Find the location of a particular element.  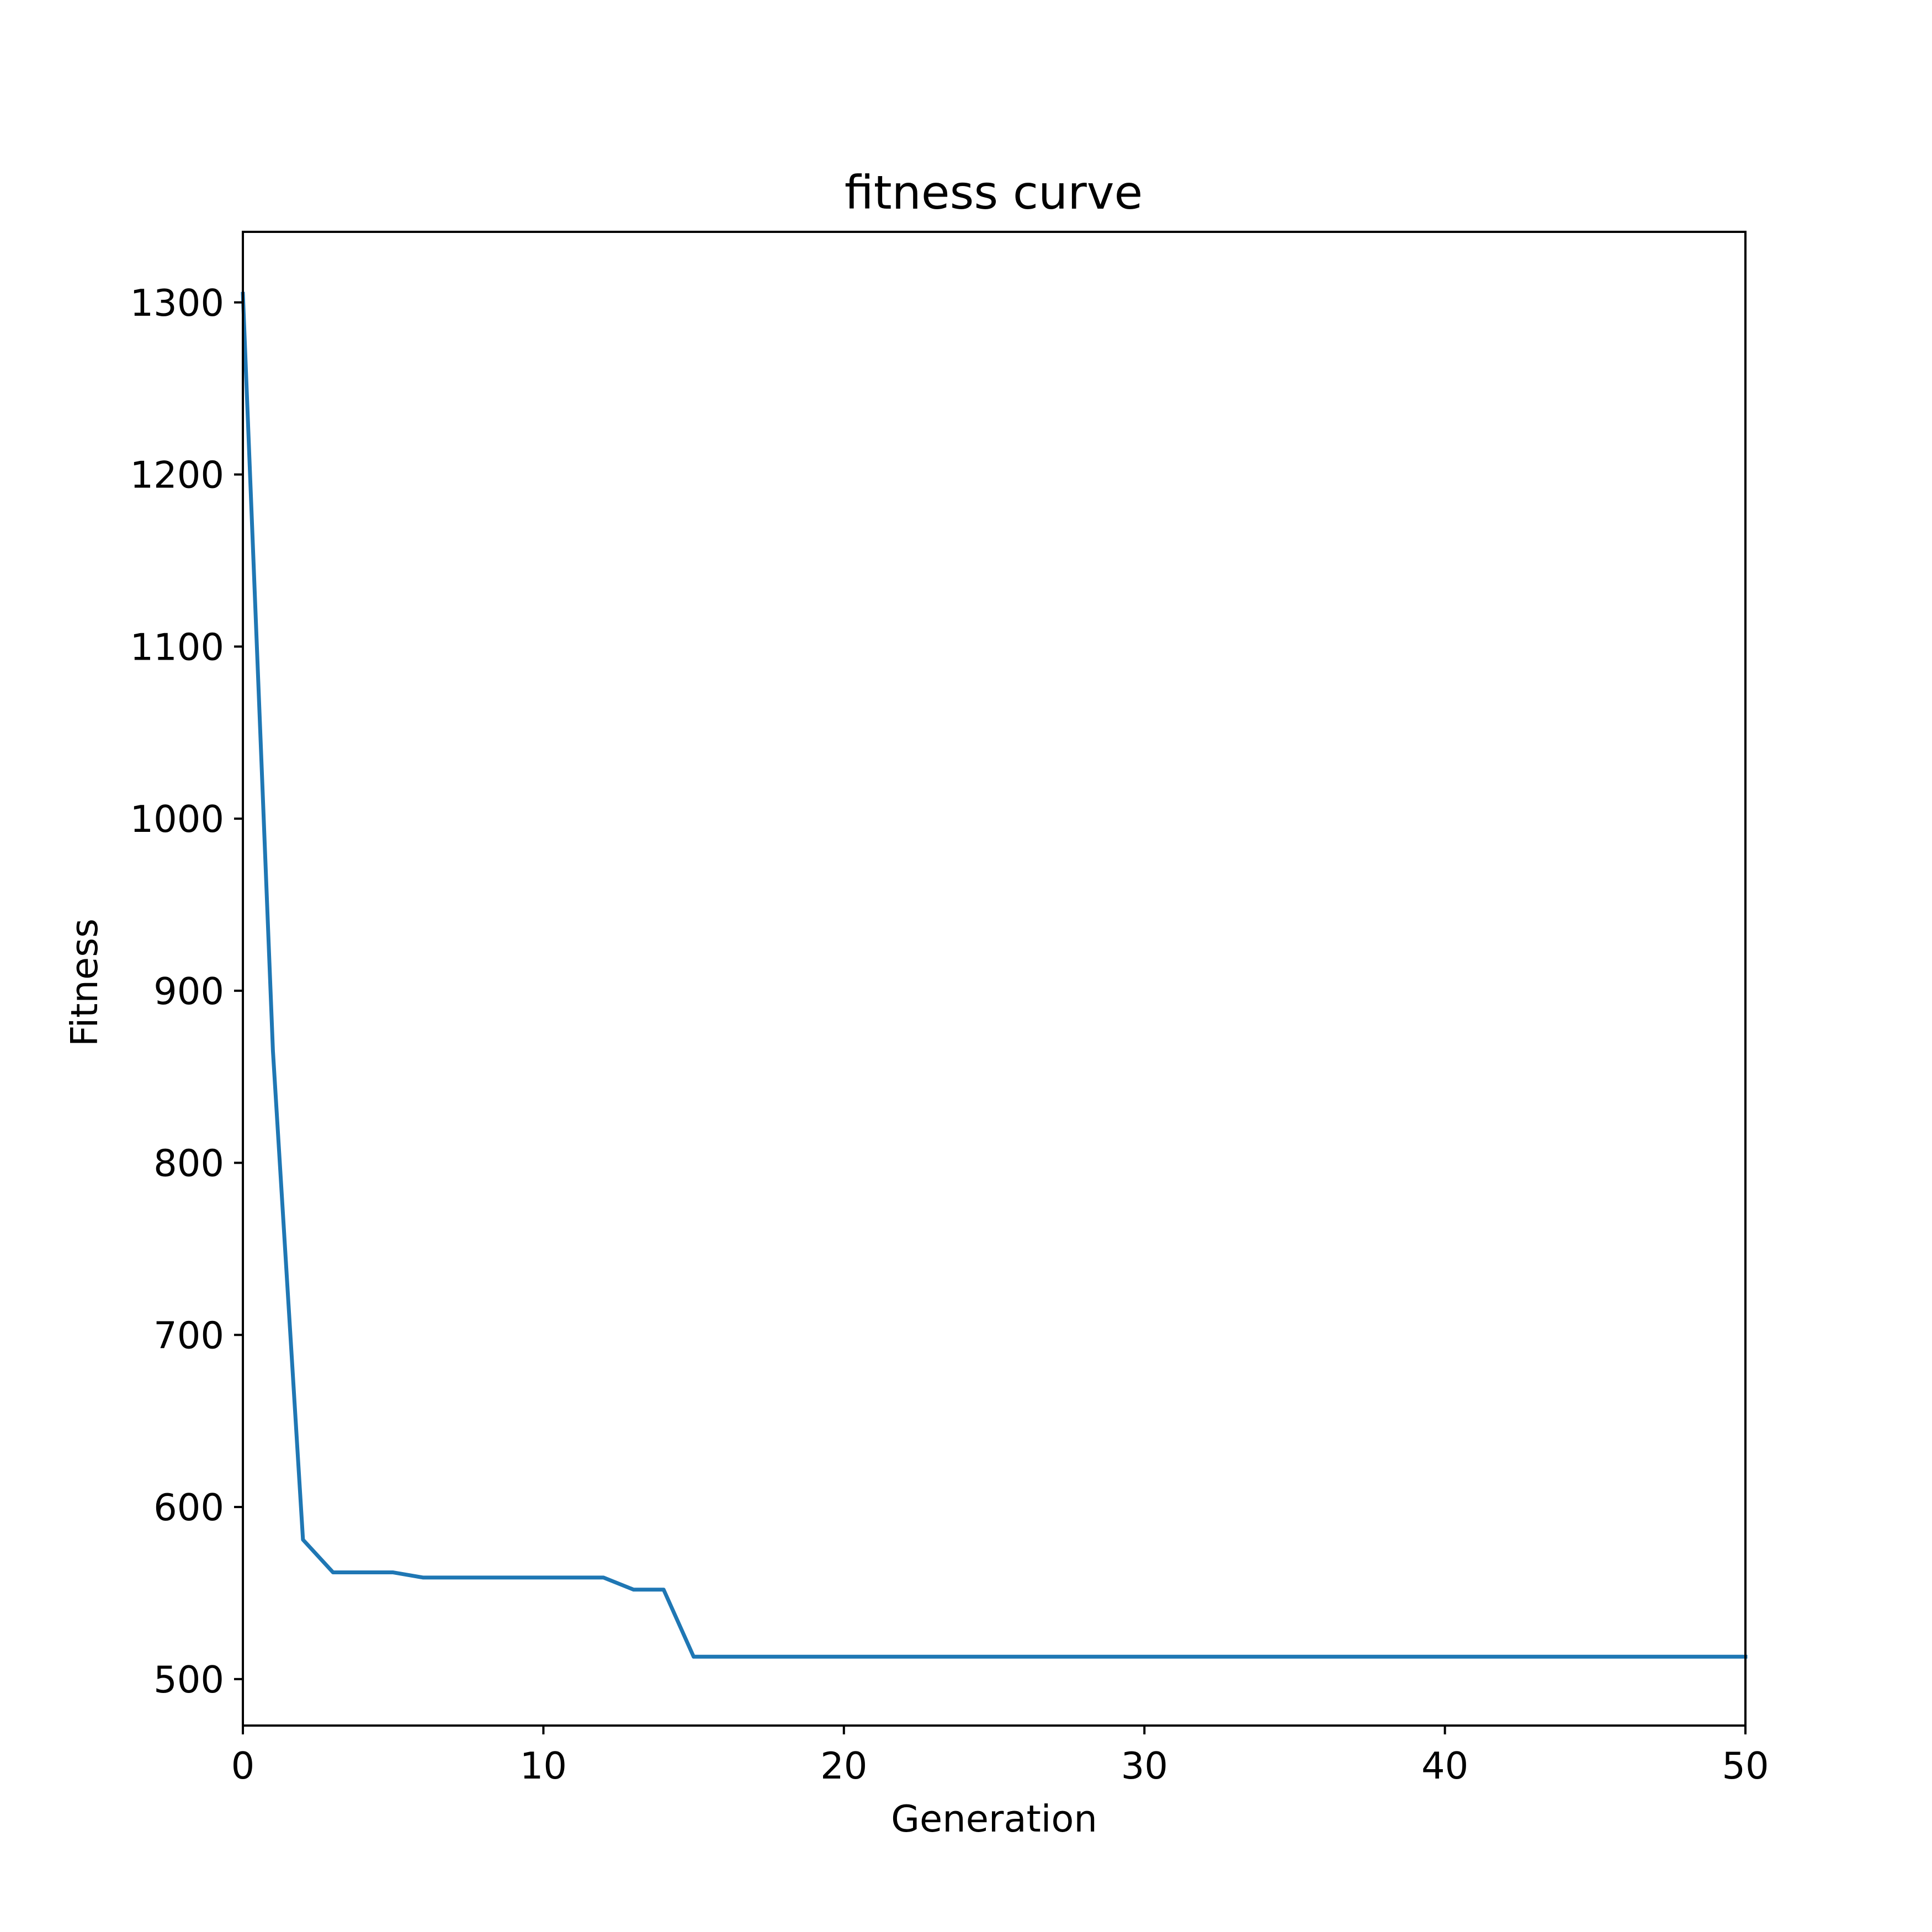

x-axis-label: Generation is located at coordinates (994, 1819).